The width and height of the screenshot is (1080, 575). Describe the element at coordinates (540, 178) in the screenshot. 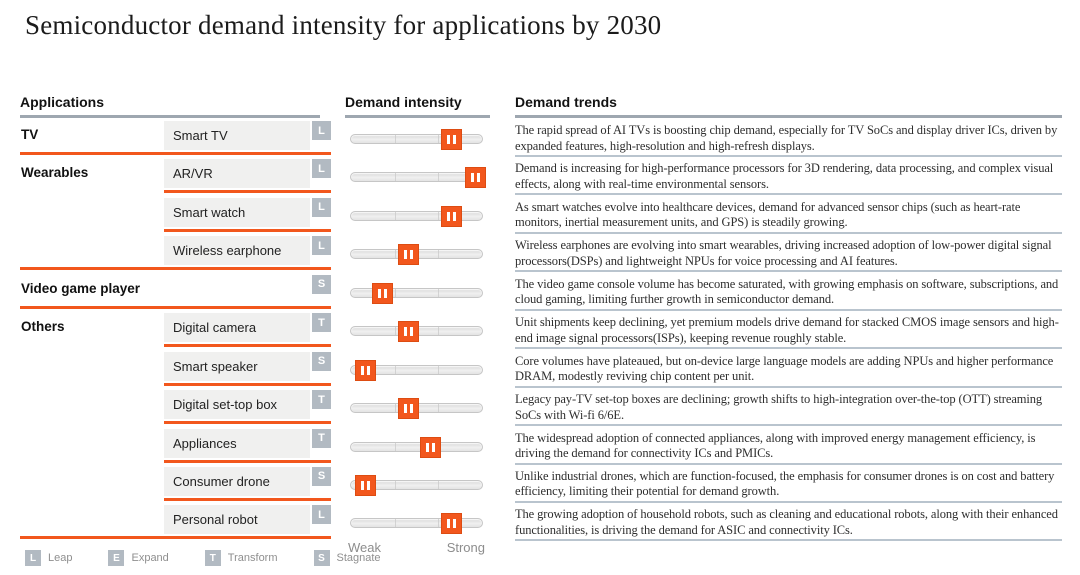

I see `table-row: Wearables AR/VR L Demand is increasing f` at that location.